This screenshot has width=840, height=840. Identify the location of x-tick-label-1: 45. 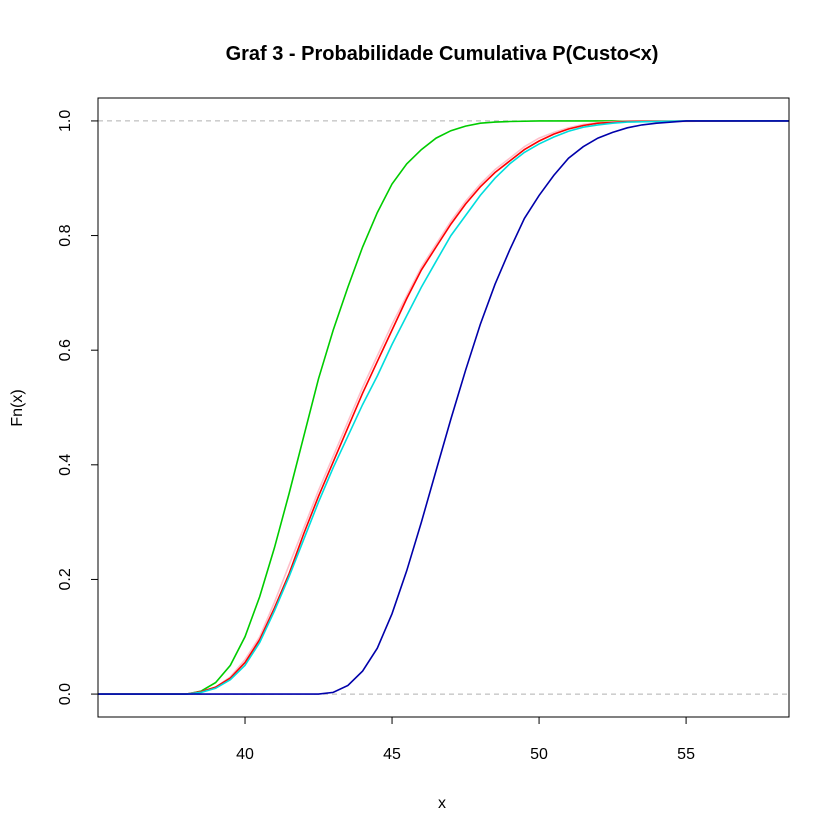
(392, 754).